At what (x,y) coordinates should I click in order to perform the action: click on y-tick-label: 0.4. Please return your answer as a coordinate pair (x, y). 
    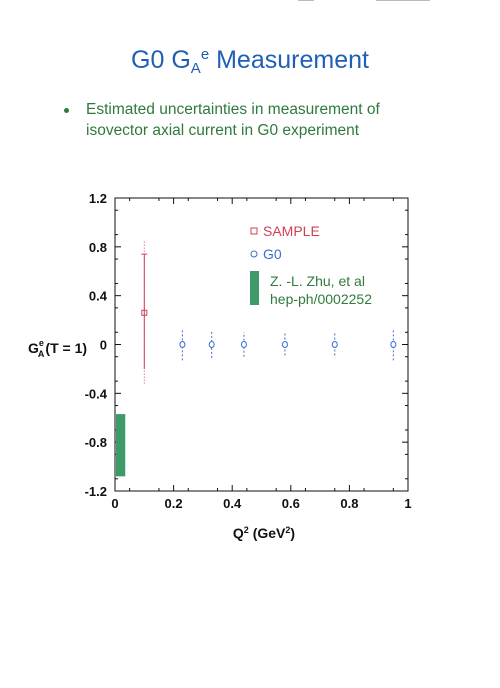
    Looking at the image, I should click on (98, 296).